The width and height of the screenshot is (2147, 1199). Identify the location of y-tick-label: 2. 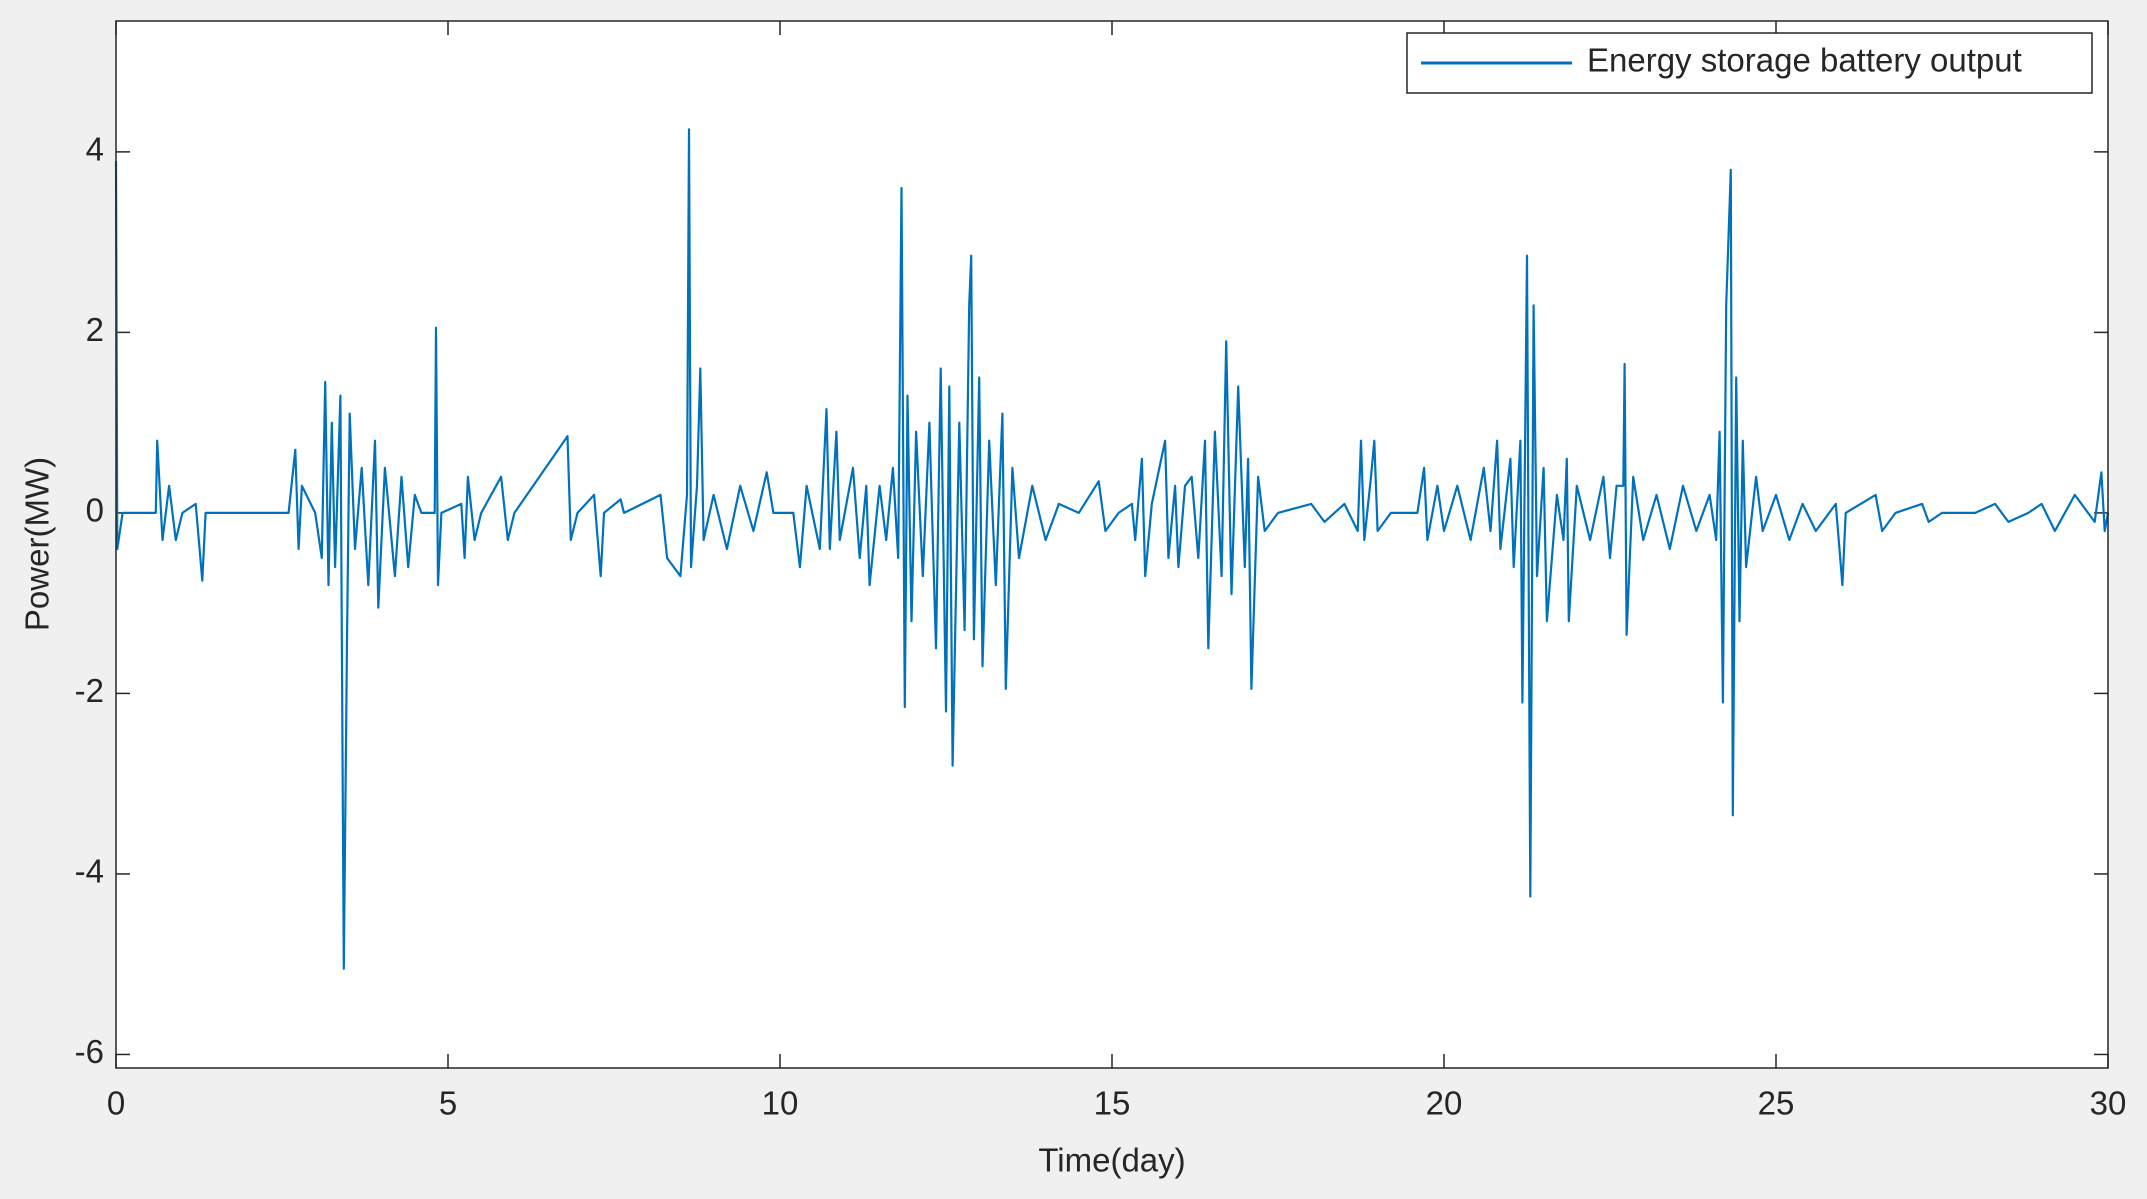
(95, 329).